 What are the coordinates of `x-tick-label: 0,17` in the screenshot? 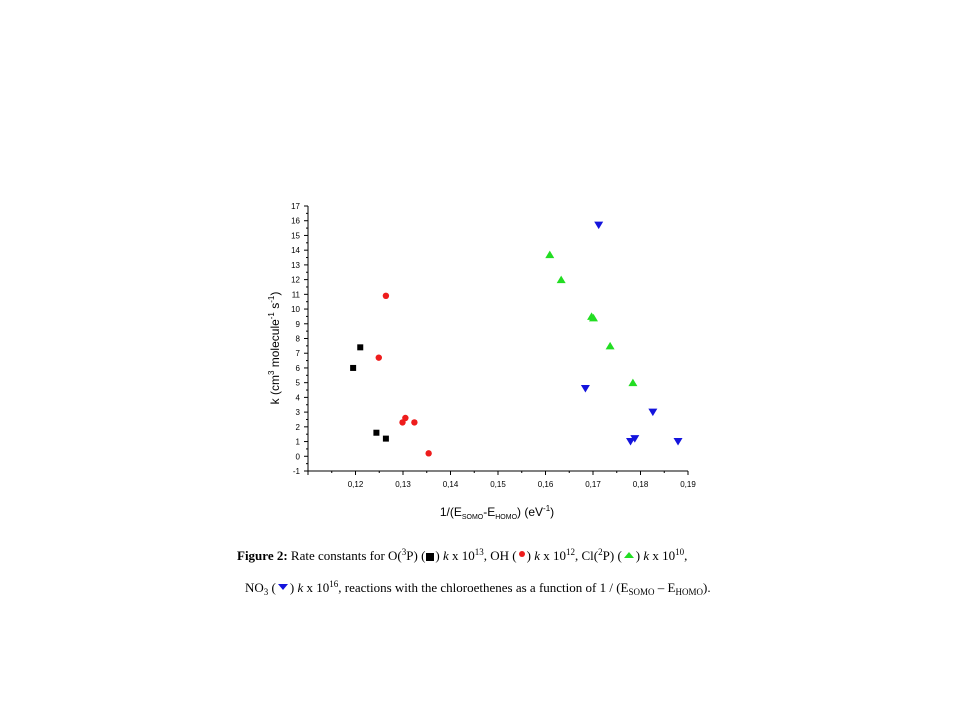 It's located at (593, 484).